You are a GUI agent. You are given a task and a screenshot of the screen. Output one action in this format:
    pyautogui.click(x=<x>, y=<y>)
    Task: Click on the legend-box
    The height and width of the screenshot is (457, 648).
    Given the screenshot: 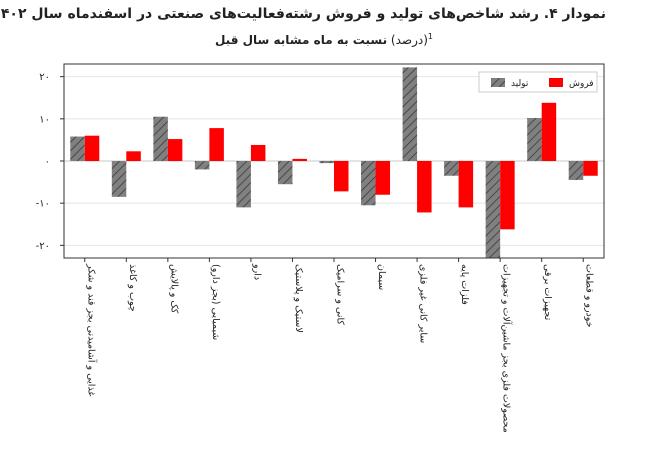 What is the action you would take?
    pyautogui.click(x=538, y=82)
    